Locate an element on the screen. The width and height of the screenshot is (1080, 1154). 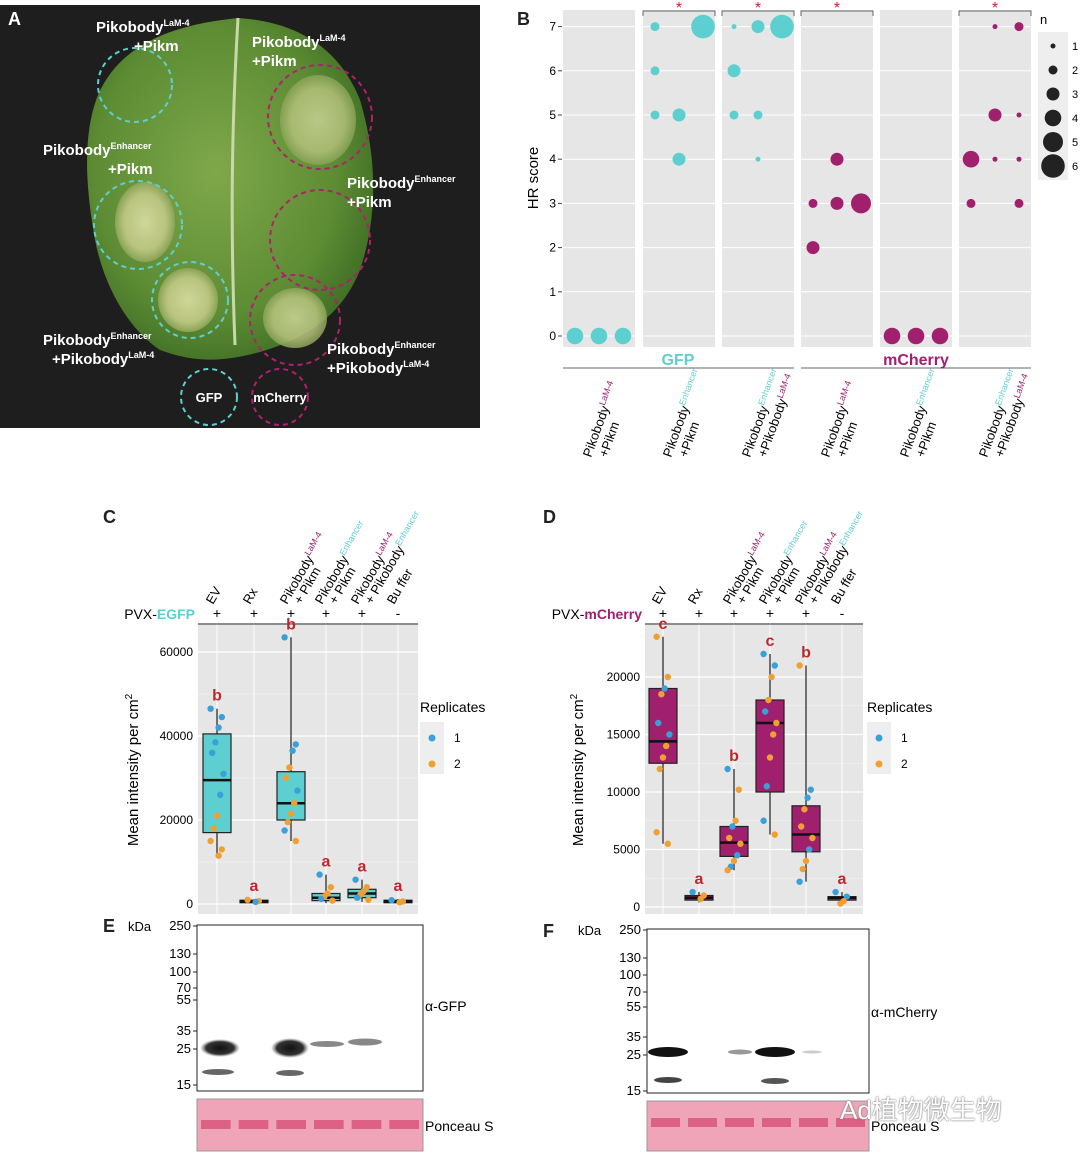
plot-panel is located at coordinates (754, 768).